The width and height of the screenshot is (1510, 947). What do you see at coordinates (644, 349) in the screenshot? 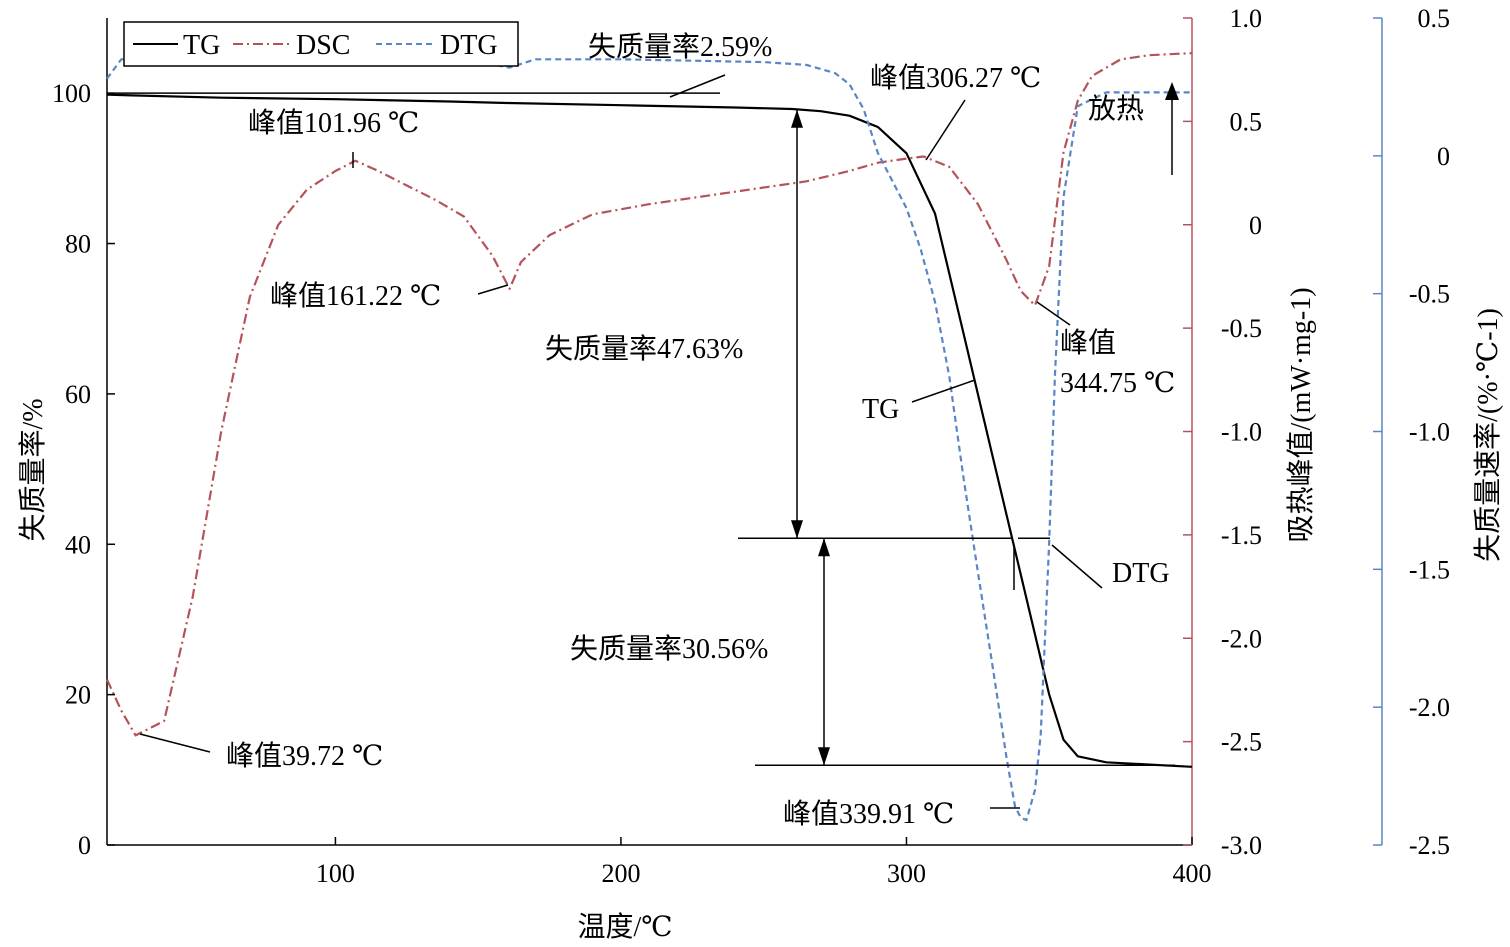
I see `annotation-loss-4763: 失质量率47.63%` at bounding box center [644, 349].